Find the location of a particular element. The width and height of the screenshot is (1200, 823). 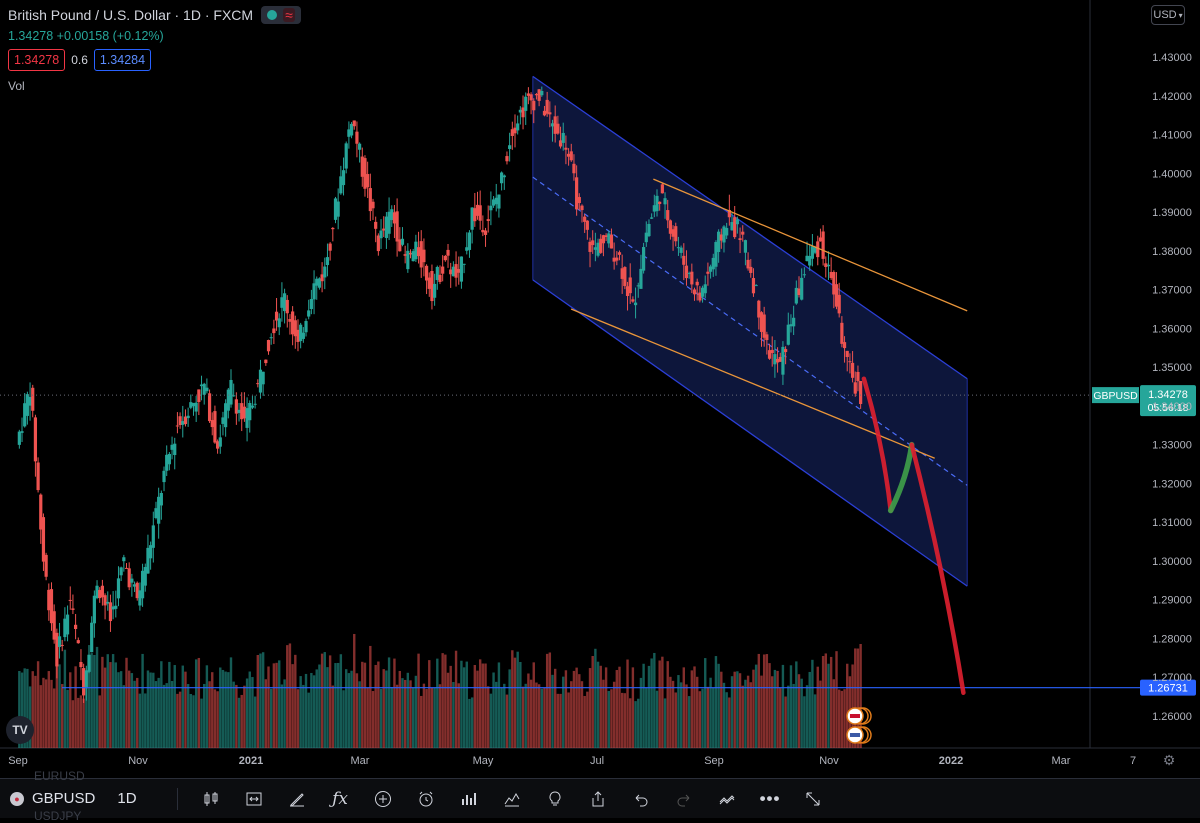

symbol-title: British Pound / U.S. Dollar · 1D · FXCM is located at coordinates (131, 15).